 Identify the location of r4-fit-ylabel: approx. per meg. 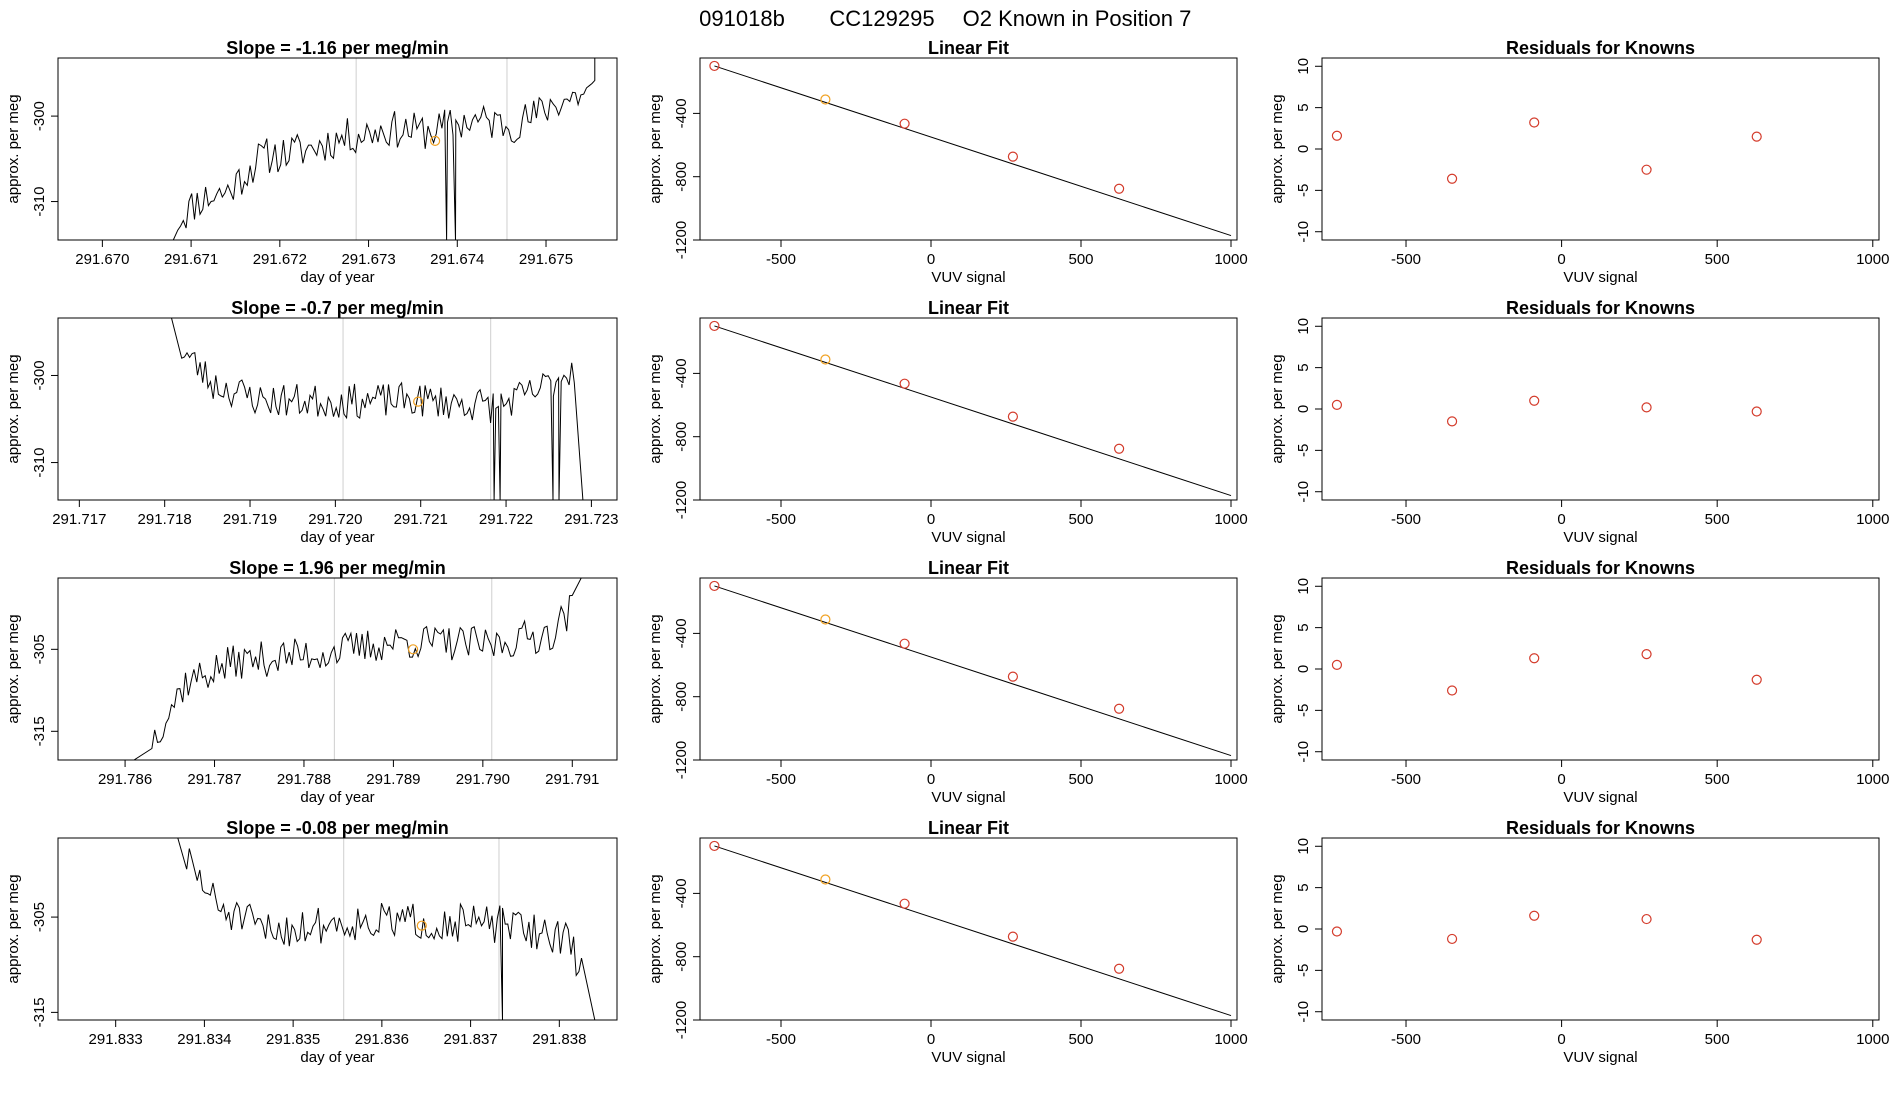
(655, 928).